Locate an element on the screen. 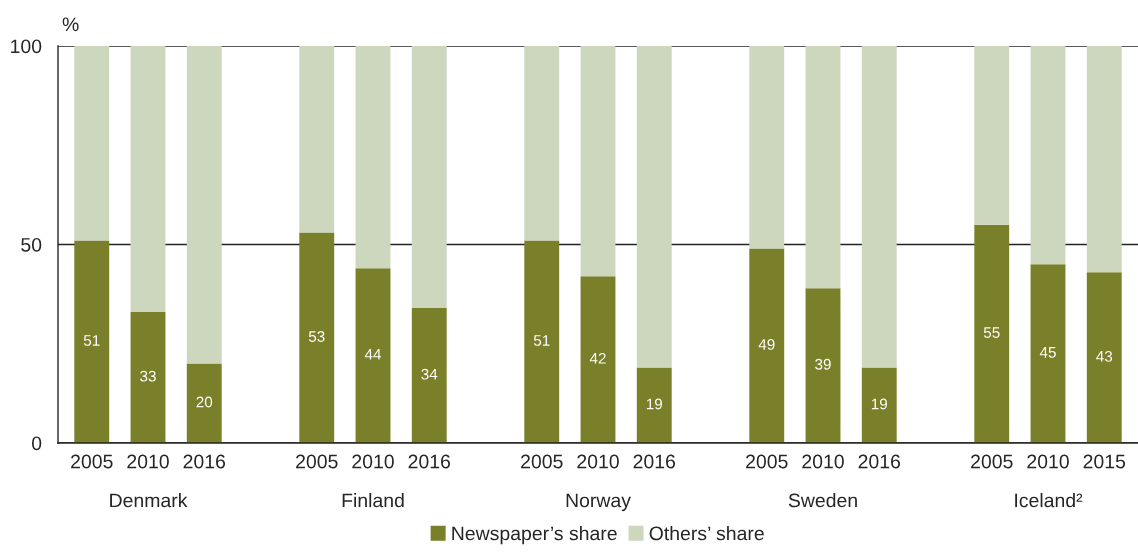 The height and width of the screenshot is (556, 1138). data-label: 49 is located at coordinates (766, 344).